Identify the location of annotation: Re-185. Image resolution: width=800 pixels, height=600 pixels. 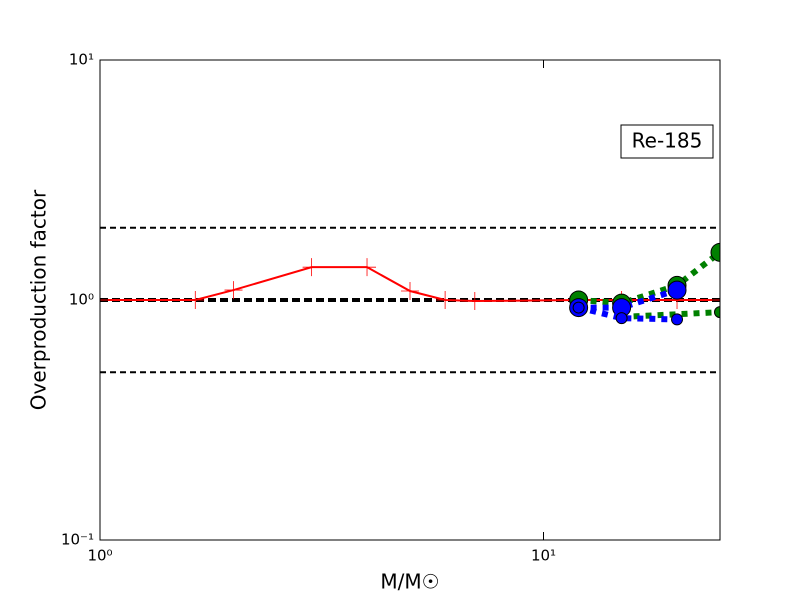
(667, 141).